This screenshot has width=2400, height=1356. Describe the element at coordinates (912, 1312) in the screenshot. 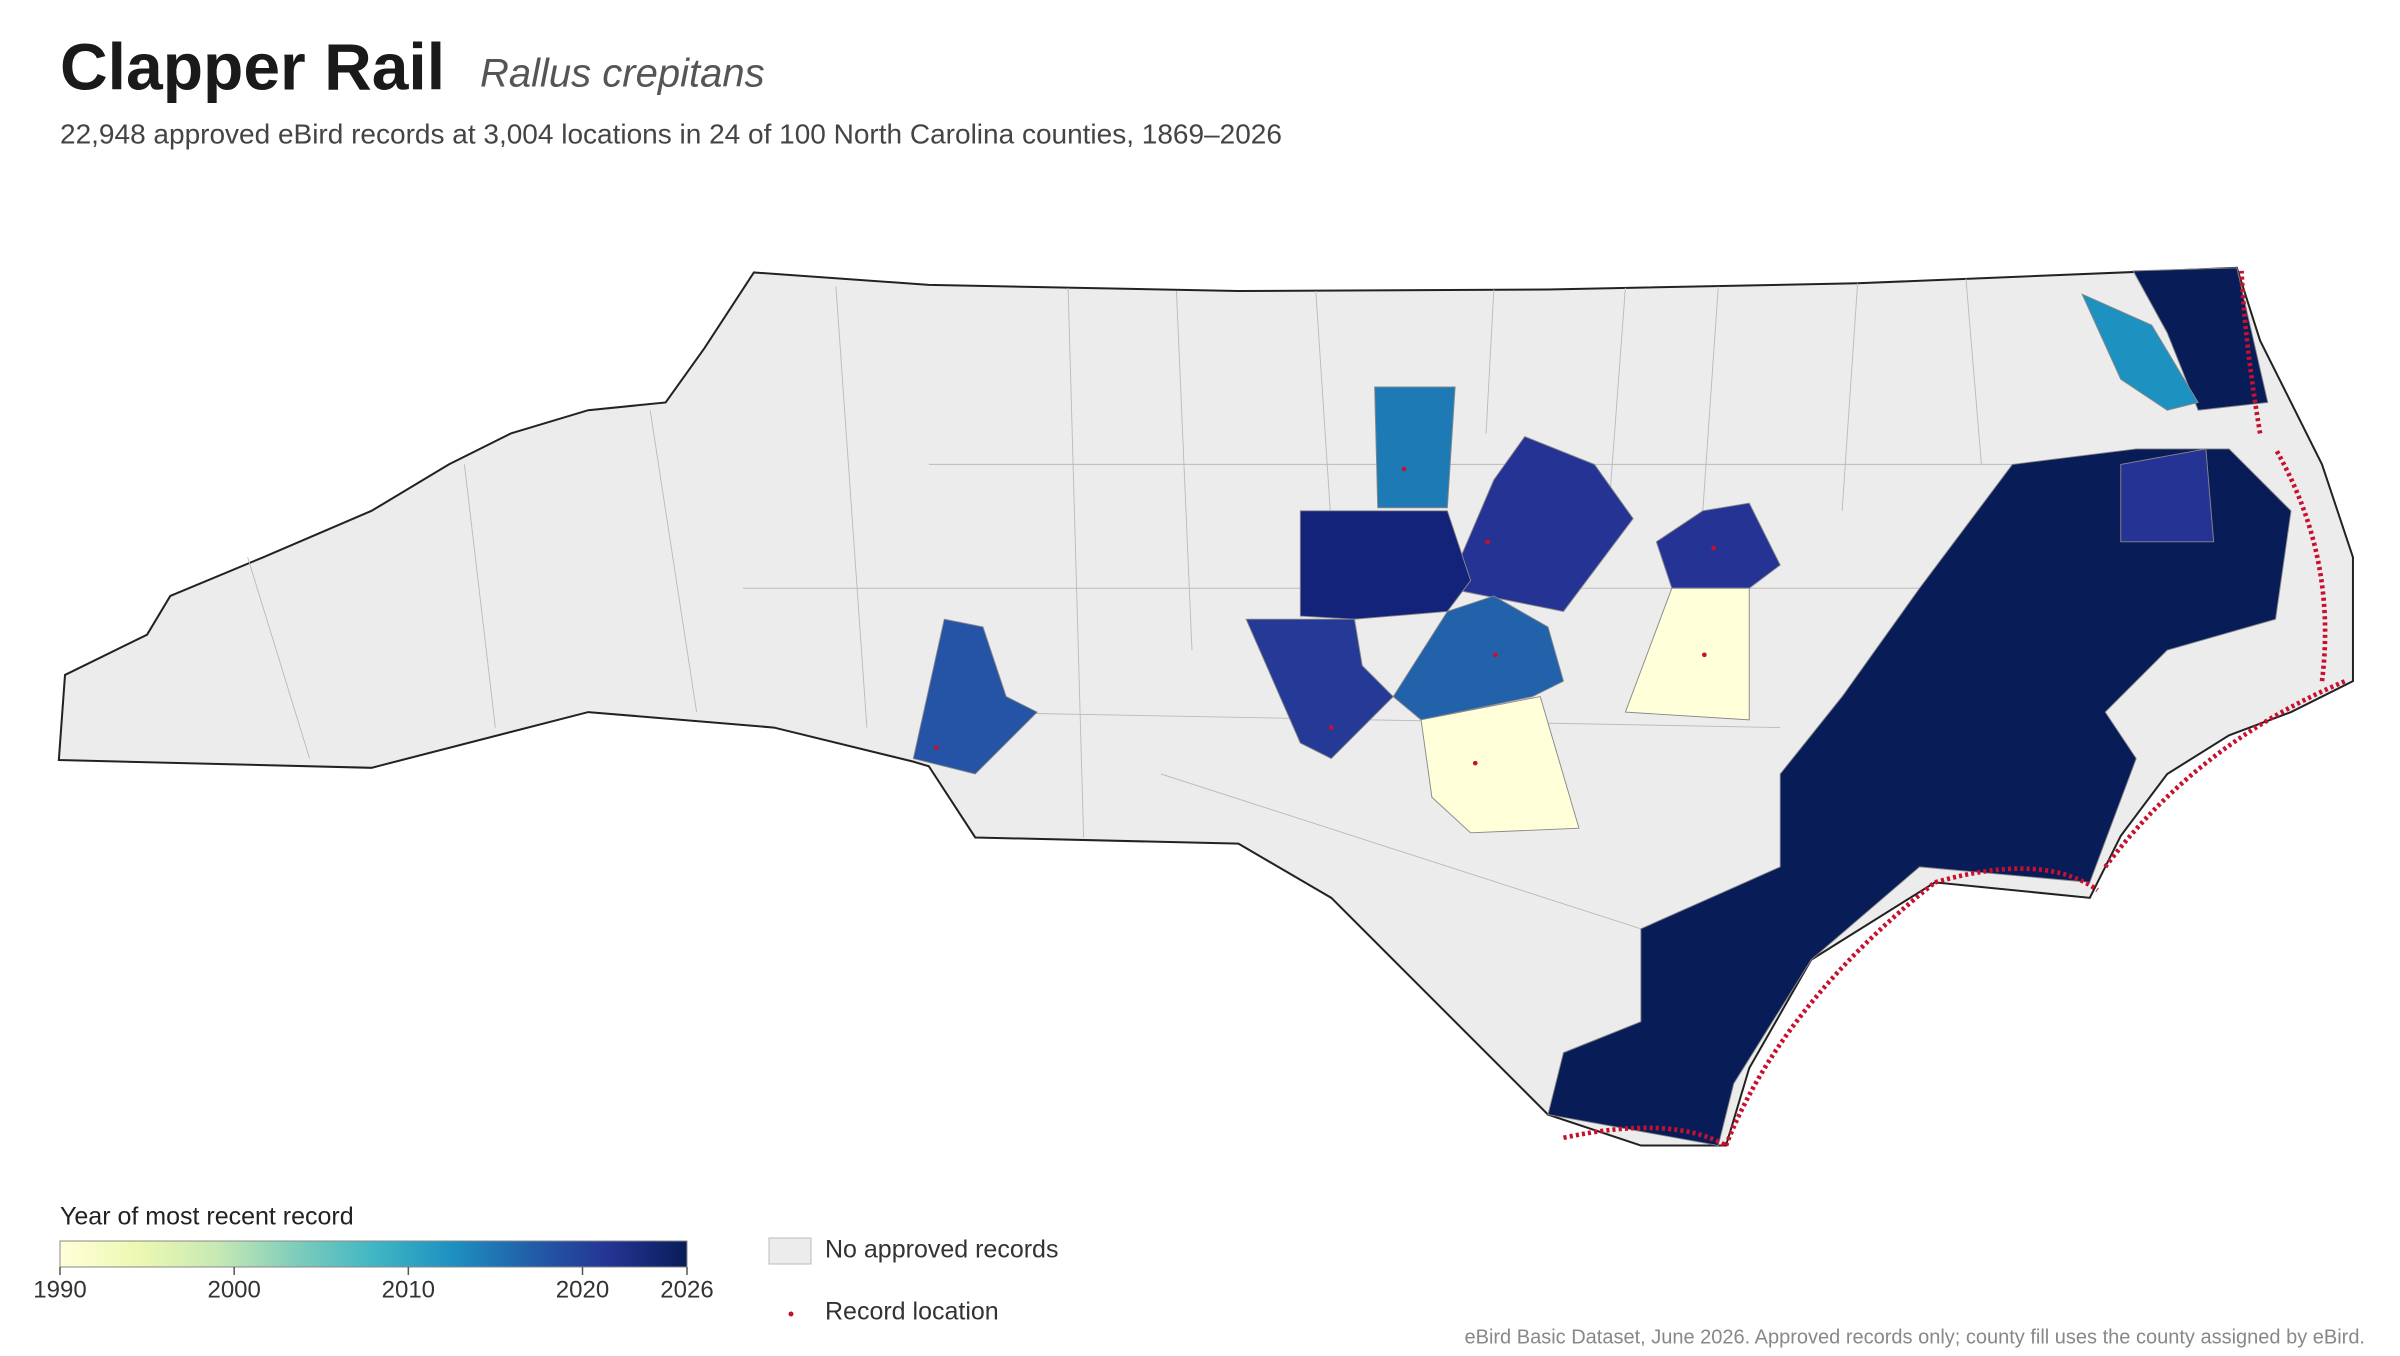

I see `legend-label: Record location` at that location.